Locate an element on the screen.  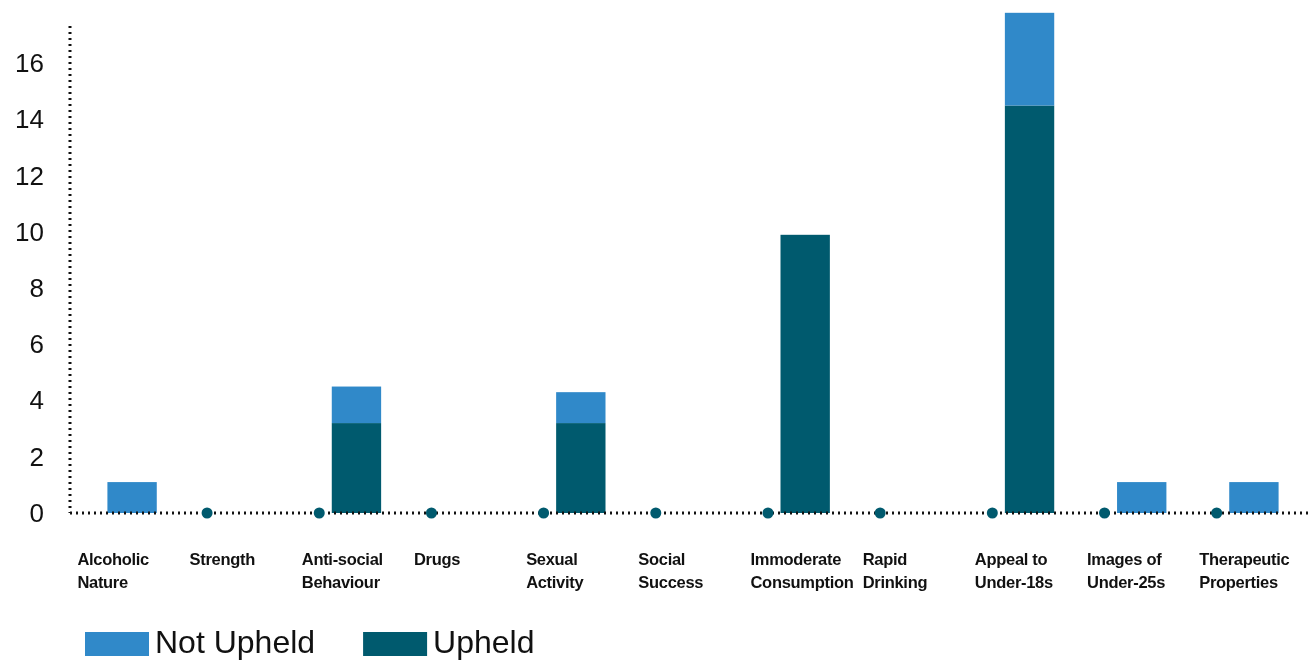
x-tick-label: Drugs is located at coordinates (437, 559).